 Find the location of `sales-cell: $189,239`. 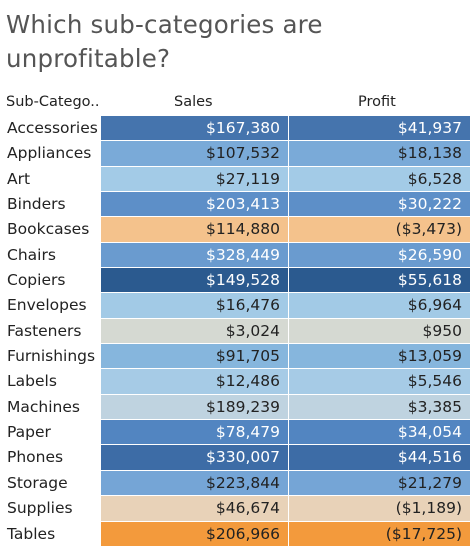

sales-cell: $189,239 is located at coordinates (194, 407).